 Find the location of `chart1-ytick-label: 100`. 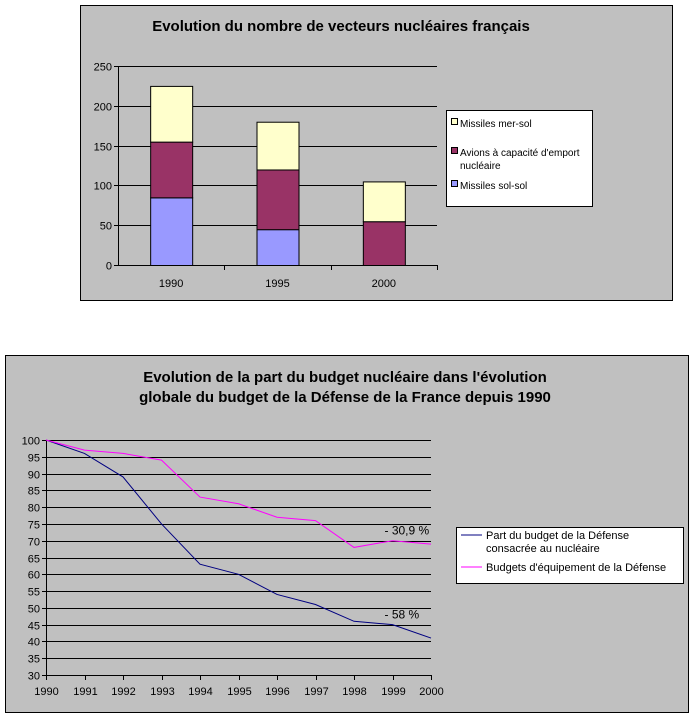

chart1-ytick-label: 100 is located at coordinates (103, 187).